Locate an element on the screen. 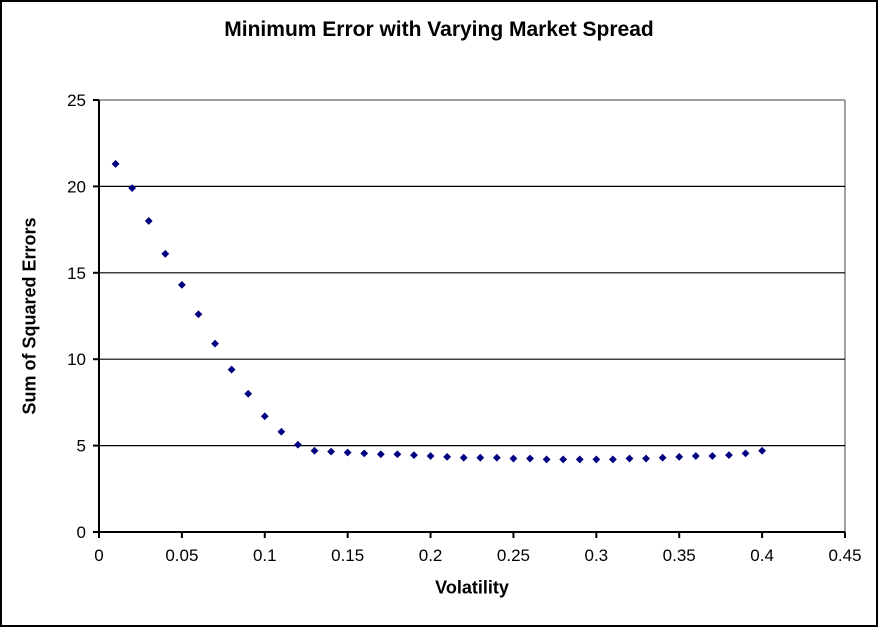 This screenshot has width=878, height=627. x-tick-label: 0.4 is located at coordinates (762, 555).